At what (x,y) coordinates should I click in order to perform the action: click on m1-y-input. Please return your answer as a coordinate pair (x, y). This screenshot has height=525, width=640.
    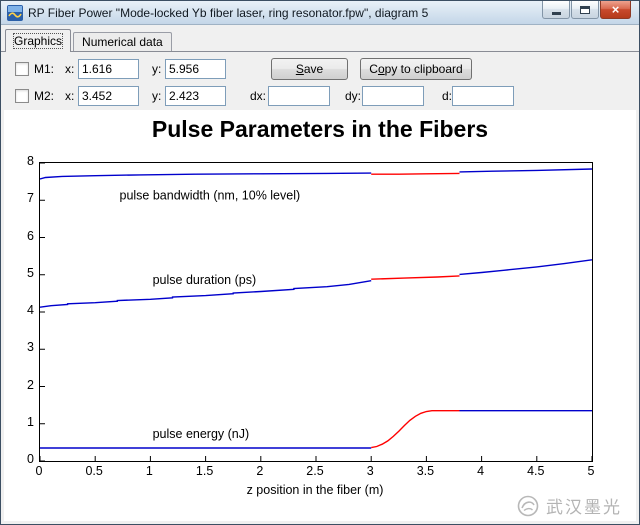
    Looking at the image, I should click on (195, 69).